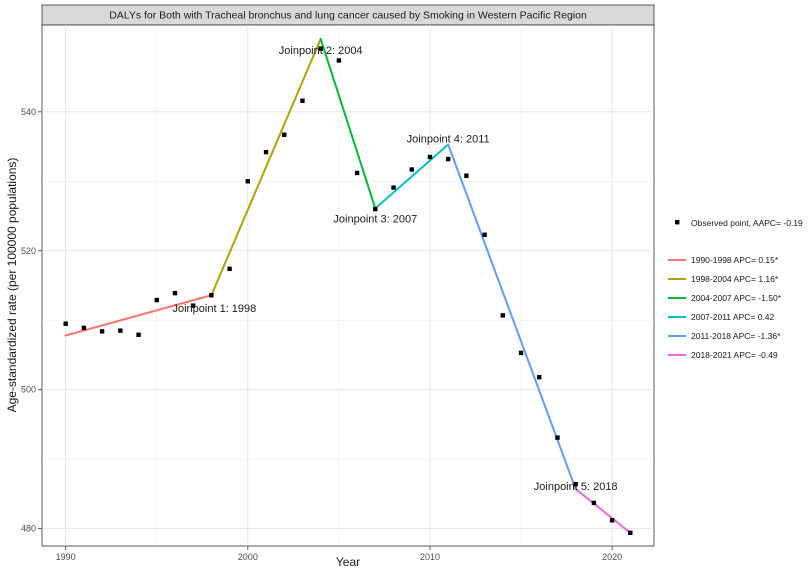 Image resolution: width=808 pixels, height=571 pixels. Describe the element at coordinates (735, 260) in the screenshot. I see `legend-label-1: 1990-1998 APC= 0.15*` at that location.